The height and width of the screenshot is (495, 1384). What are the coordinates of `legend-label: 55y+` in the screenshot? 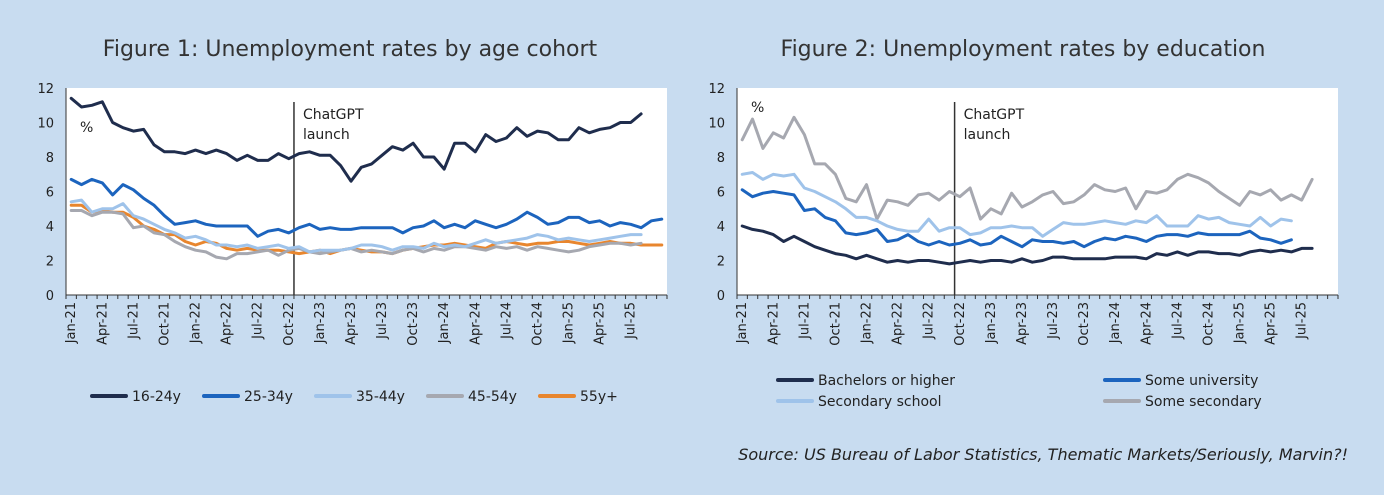 It's located at (599, 397).